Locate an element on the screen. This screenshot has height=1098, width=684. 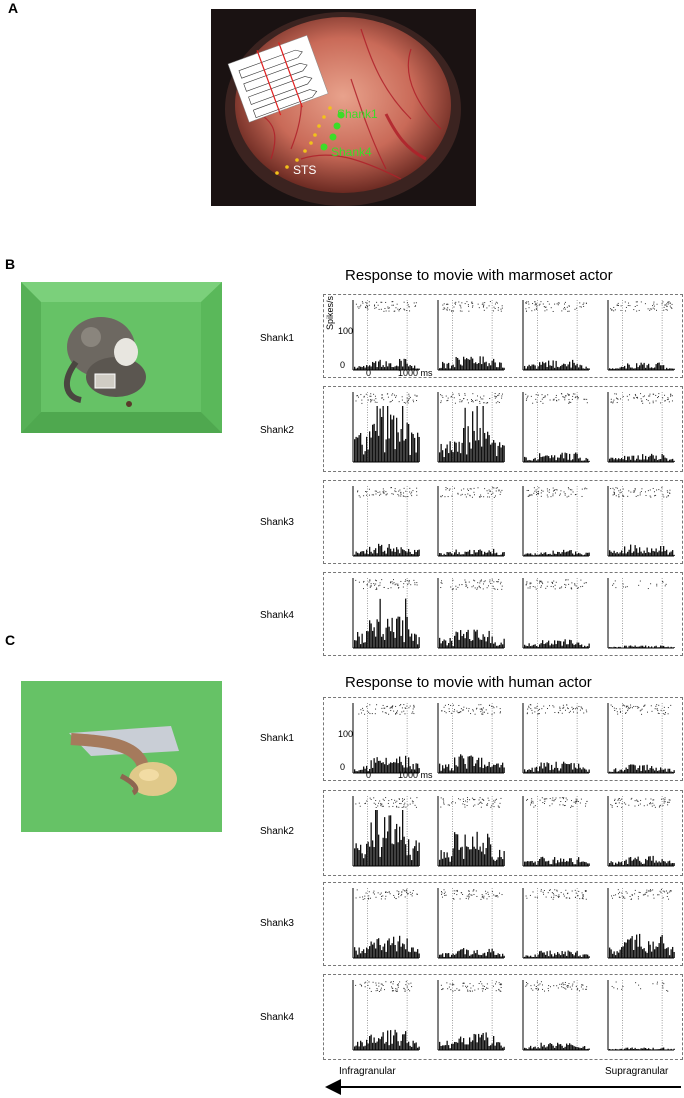
row-box-c4 is located at coordinates (503, 1017).